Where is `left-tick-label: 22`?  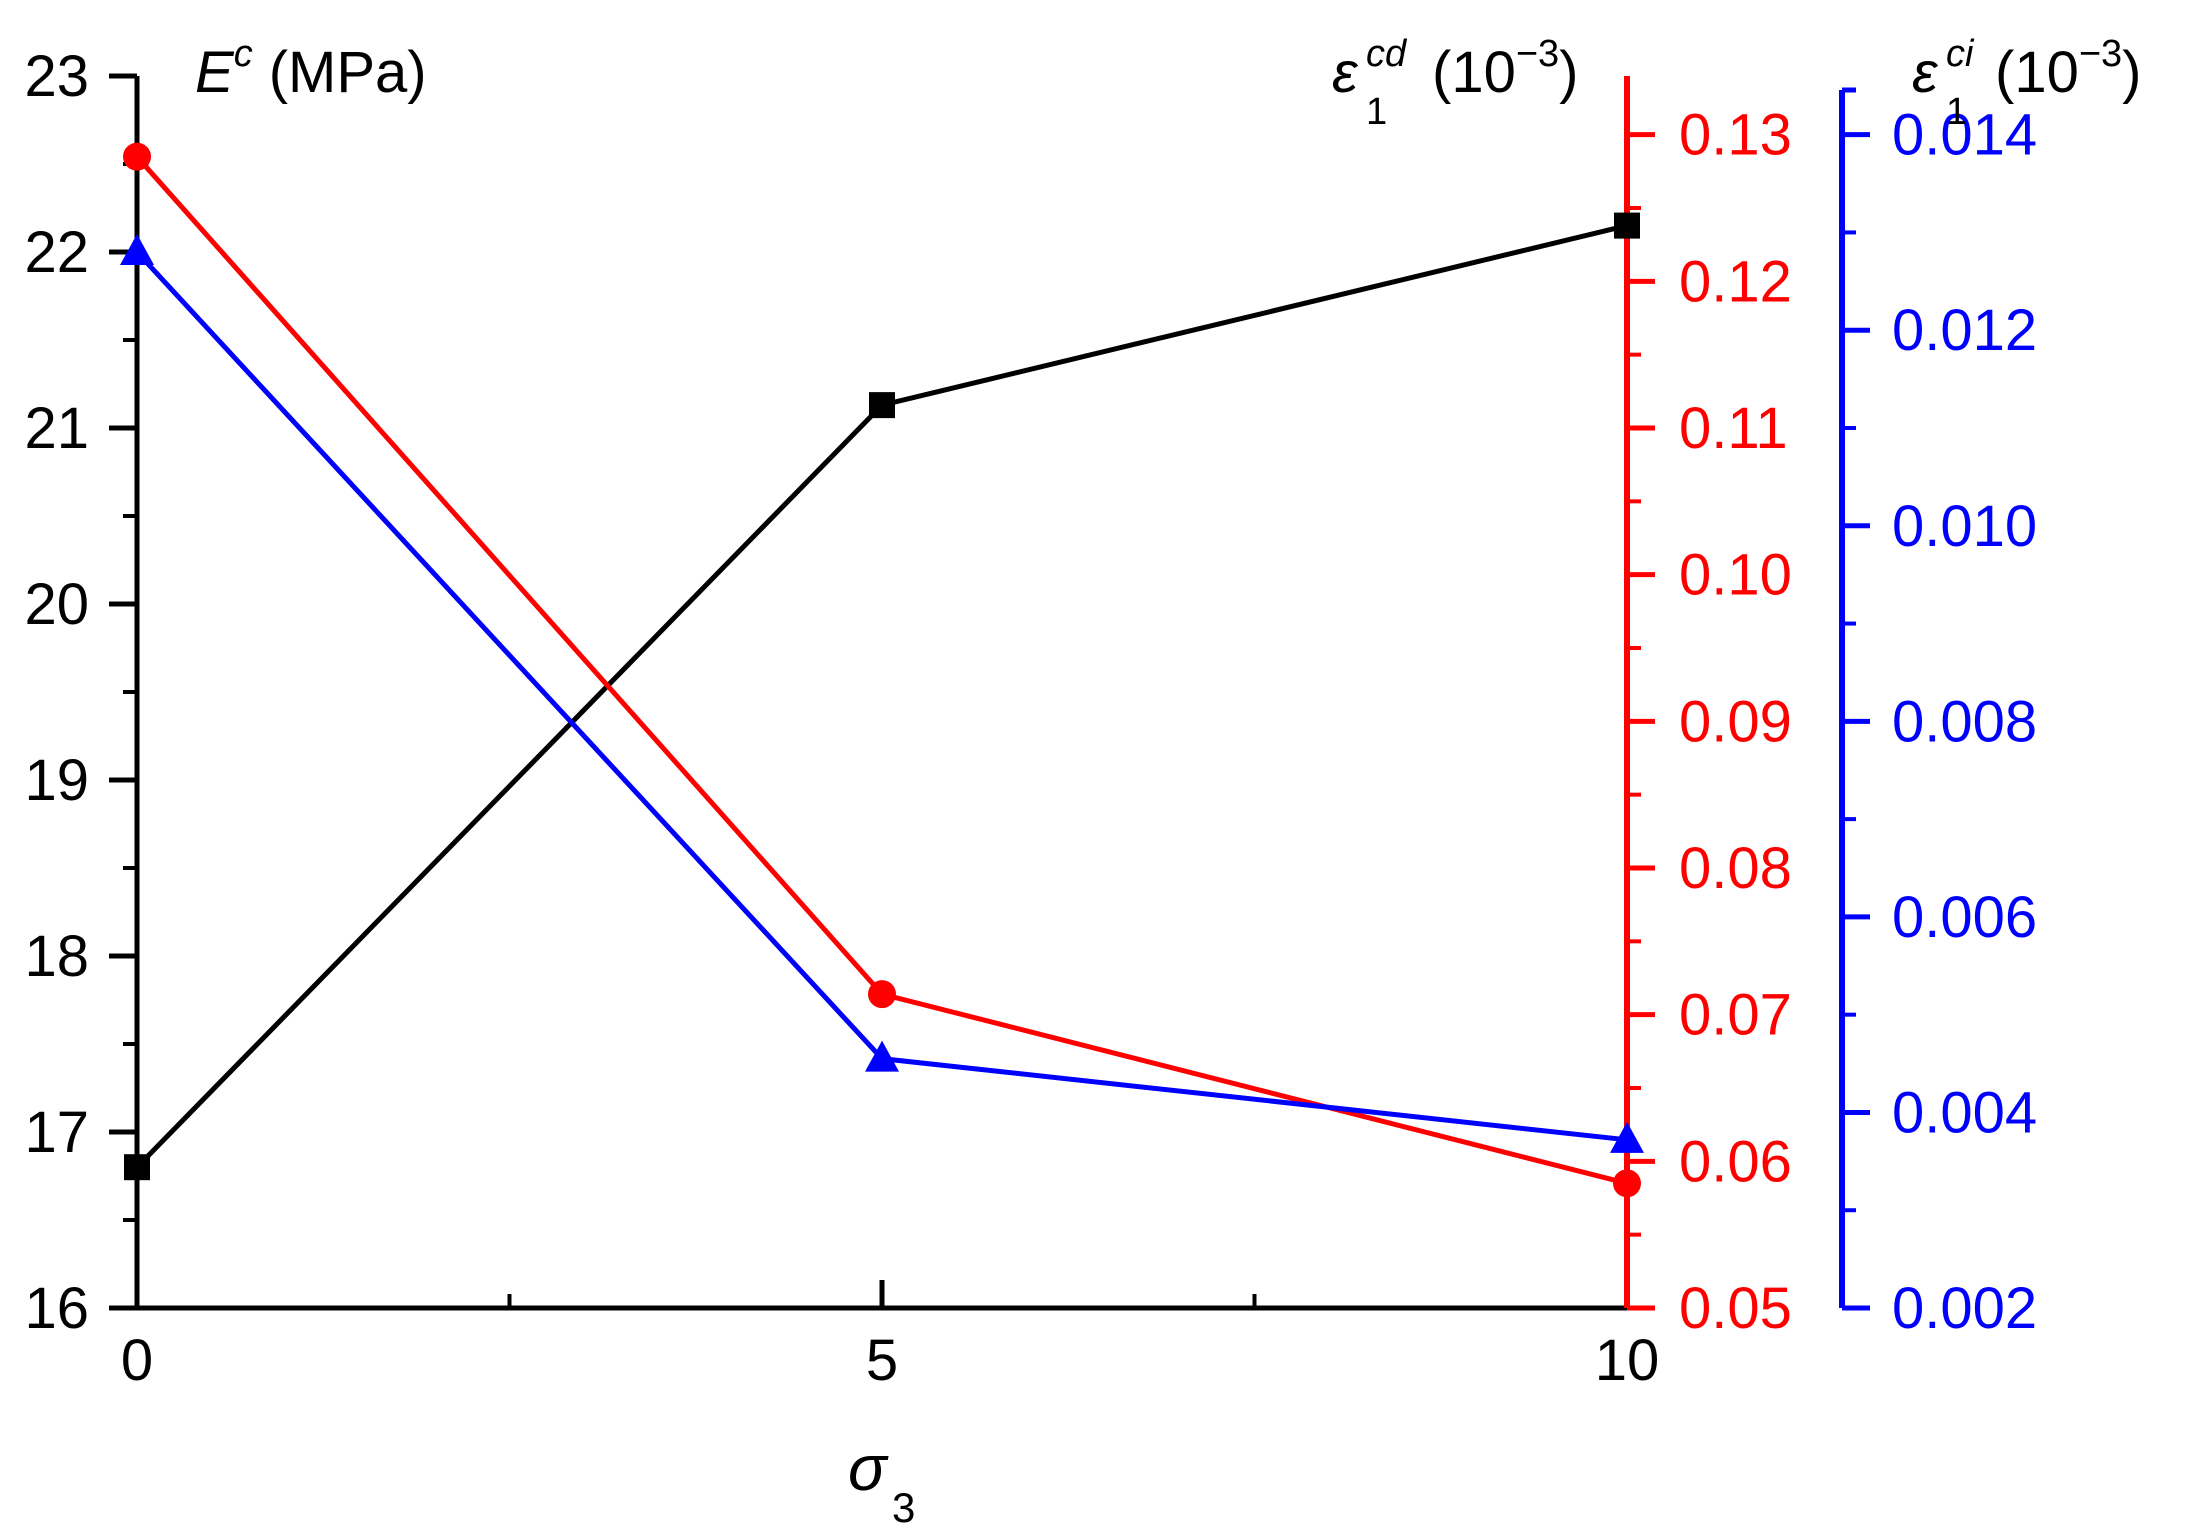
left-tick-label: 22 is located at coordinates (56, 252).